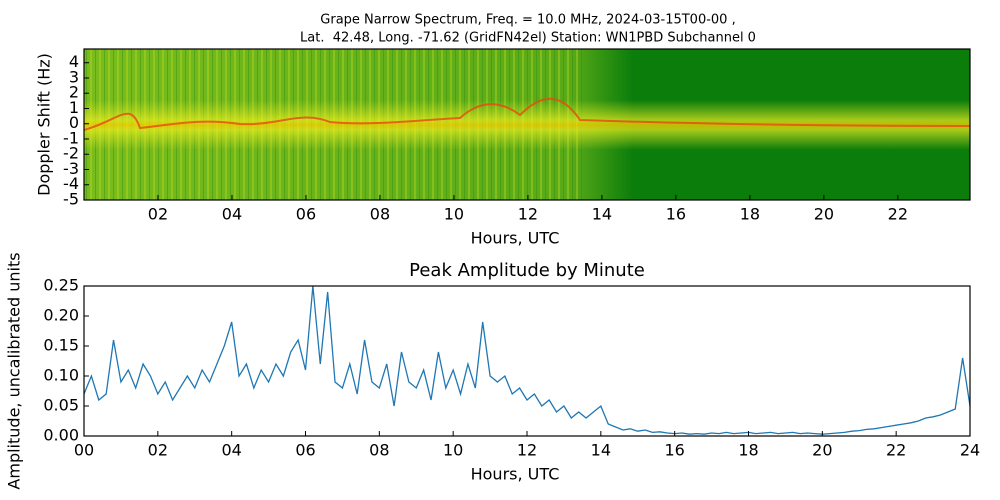 The width and height of the screenshot is (1000, 500). Describe the element at coordinates (970, 450) in the screenshot. I see `x-tick-label: 24` at that location.